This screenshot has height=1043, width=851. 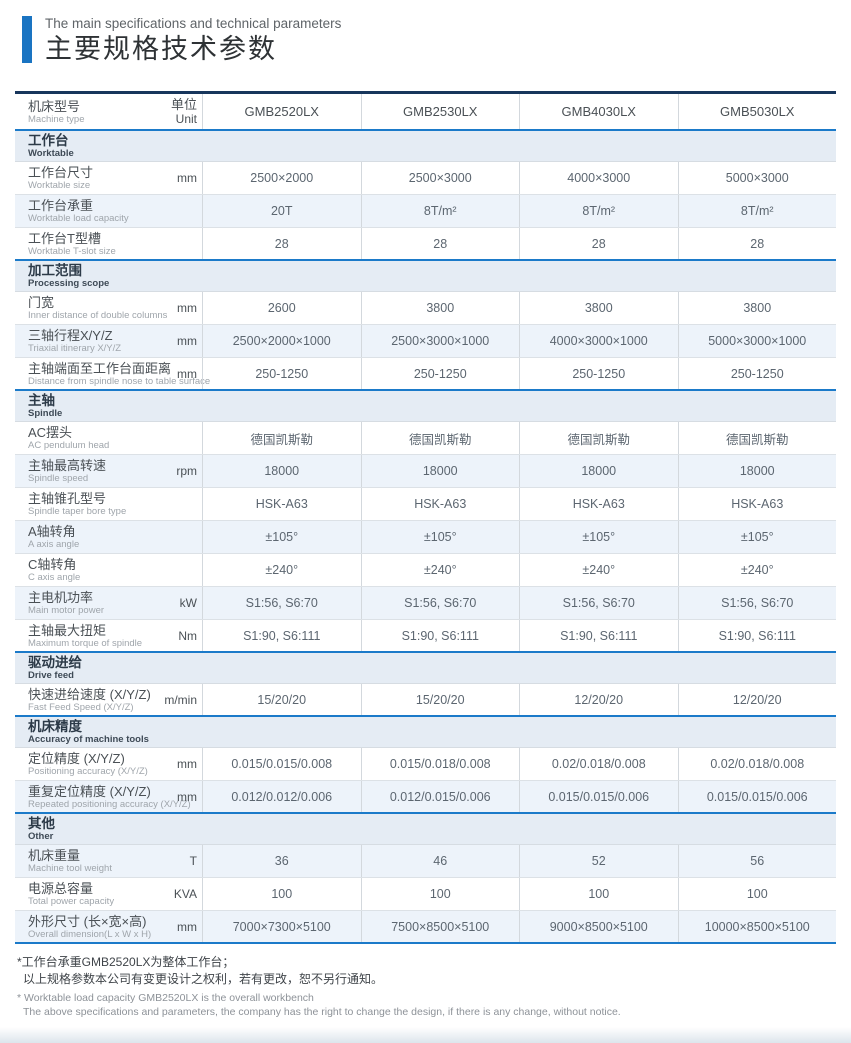 I want to click on row-label-zh: 重复定位精度 (X/Y/Z), so click(x=89, y=791).